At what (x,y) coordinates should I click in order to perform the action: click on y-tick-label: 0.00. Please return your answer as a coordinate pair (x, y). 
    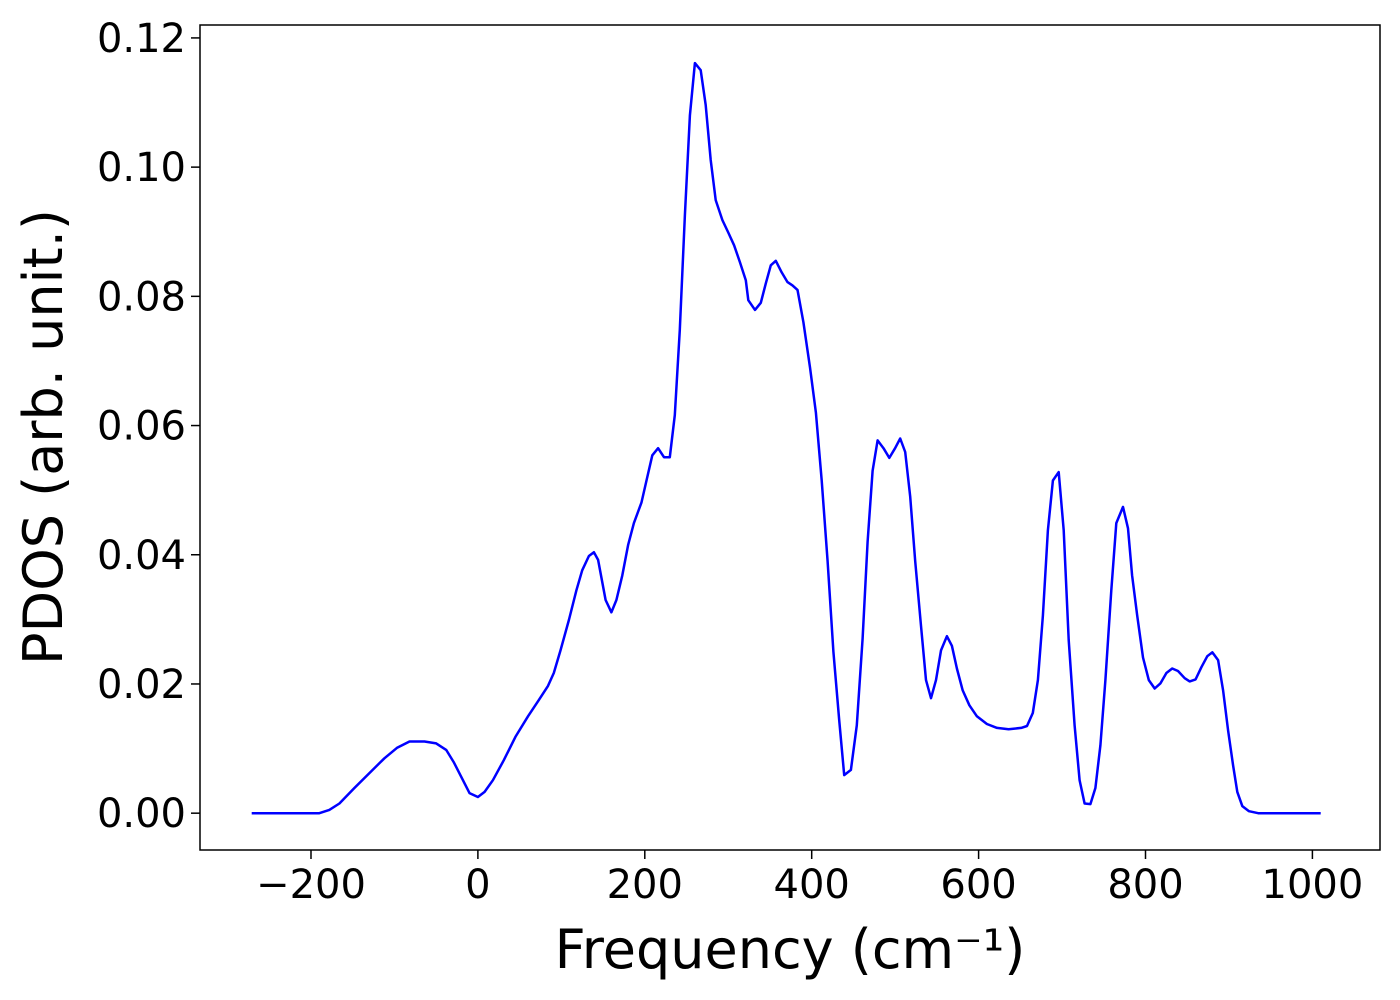
    Looking at the image, I should click on (141, 814).